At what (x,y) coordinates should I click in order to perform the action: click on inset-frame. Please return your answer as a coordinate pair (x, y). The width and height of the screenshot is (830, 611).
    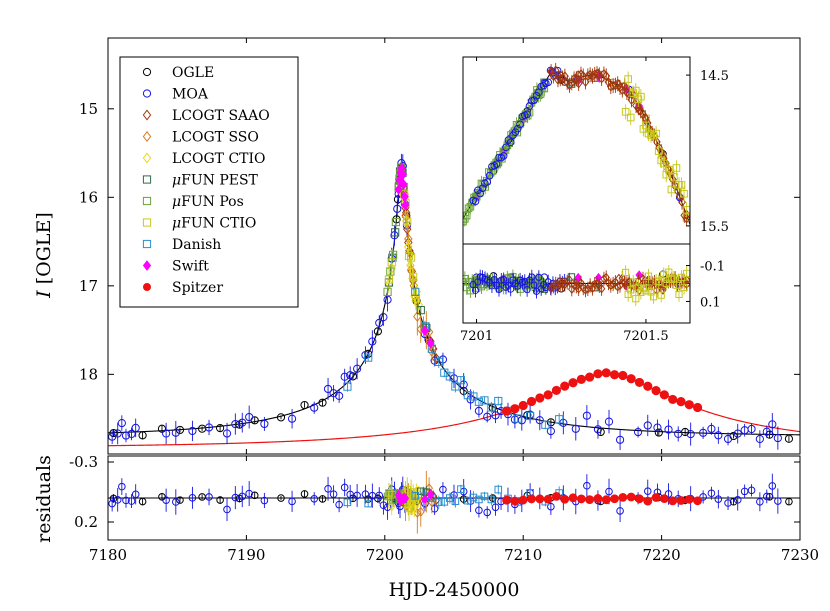
    Looking at the image, I should click on (576, 190).